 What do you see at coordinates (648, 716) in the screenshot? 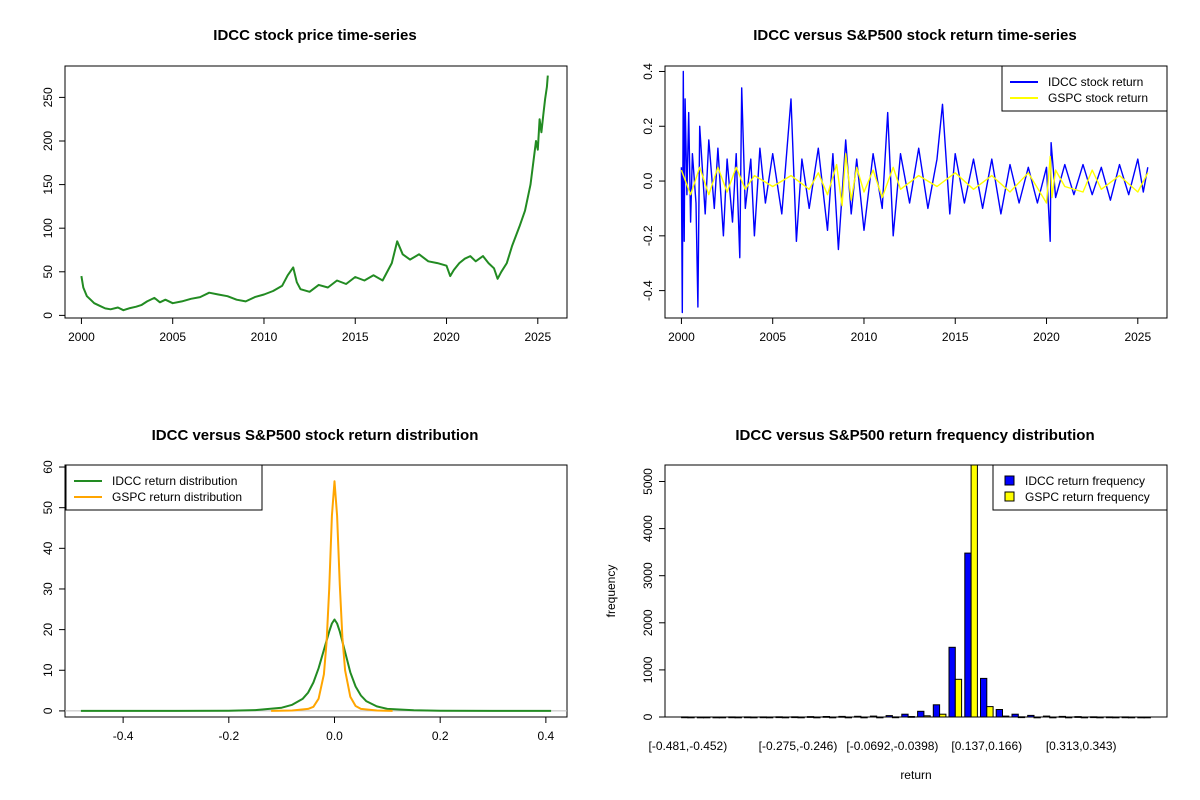
I see `p4-ytick-label-0: 0` at bounding box center [648, 716].